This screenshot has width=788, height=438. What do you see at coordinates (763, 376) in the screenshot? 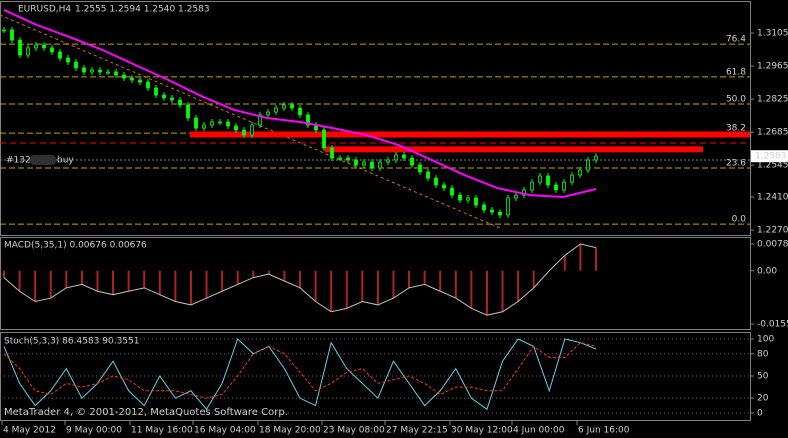
I see `y-tick-label: 50` at bounding box center [763, 376].